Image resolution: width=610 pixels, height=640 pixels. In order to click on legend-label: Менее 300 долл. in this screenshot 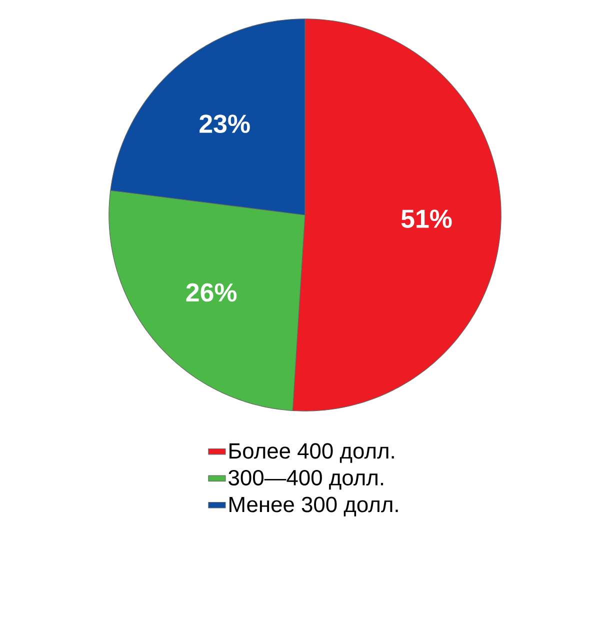, I will do `click(314, 506)`.